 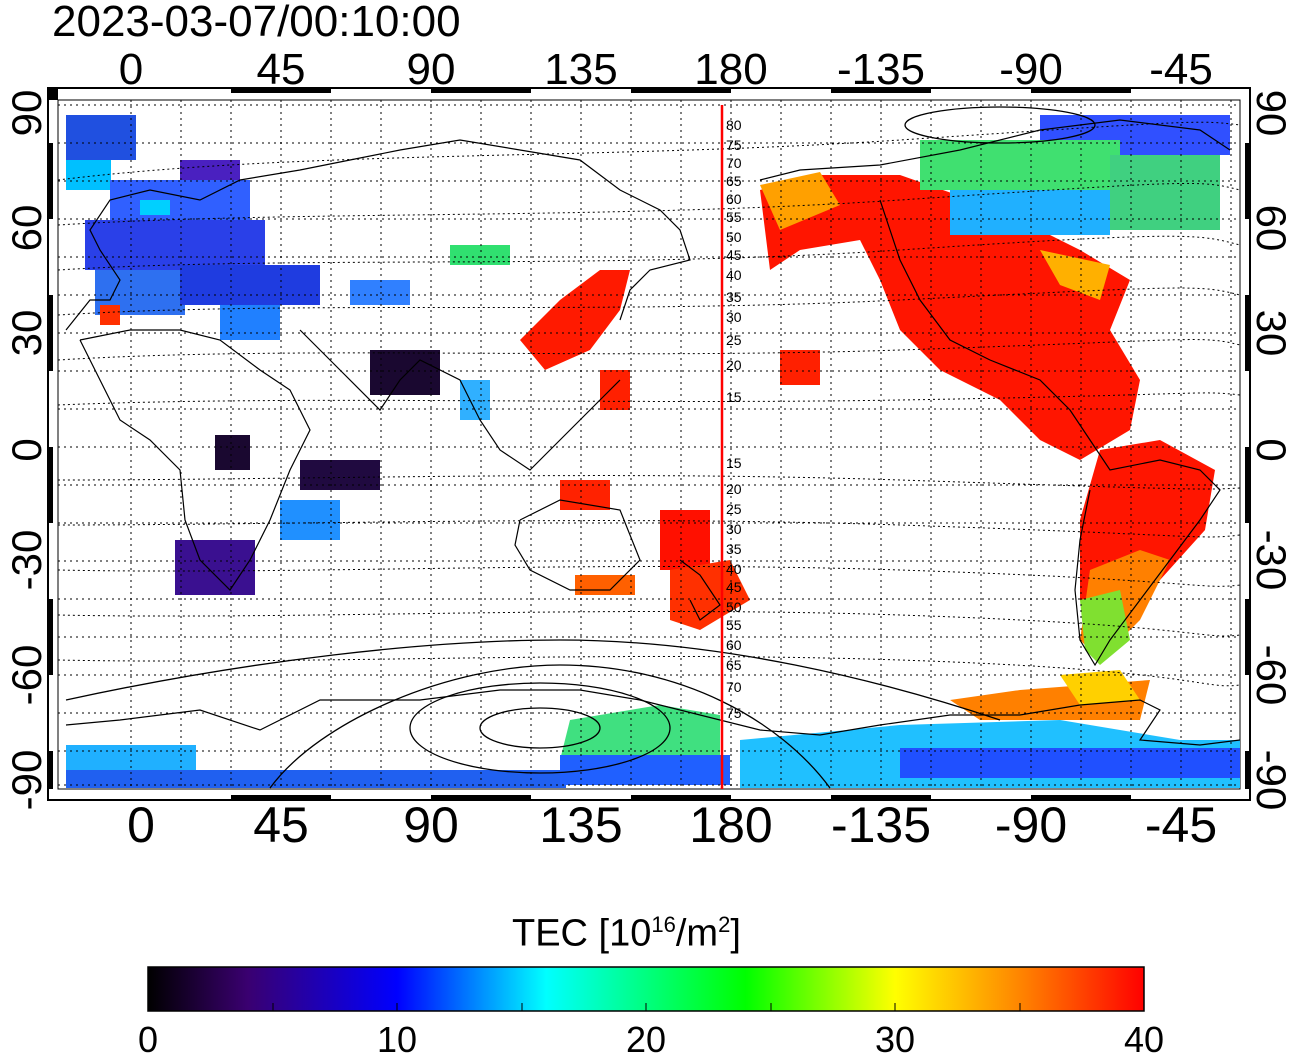 I want to click on colorbar-title: TEC [1016/m2], so click(x=626, y=929).